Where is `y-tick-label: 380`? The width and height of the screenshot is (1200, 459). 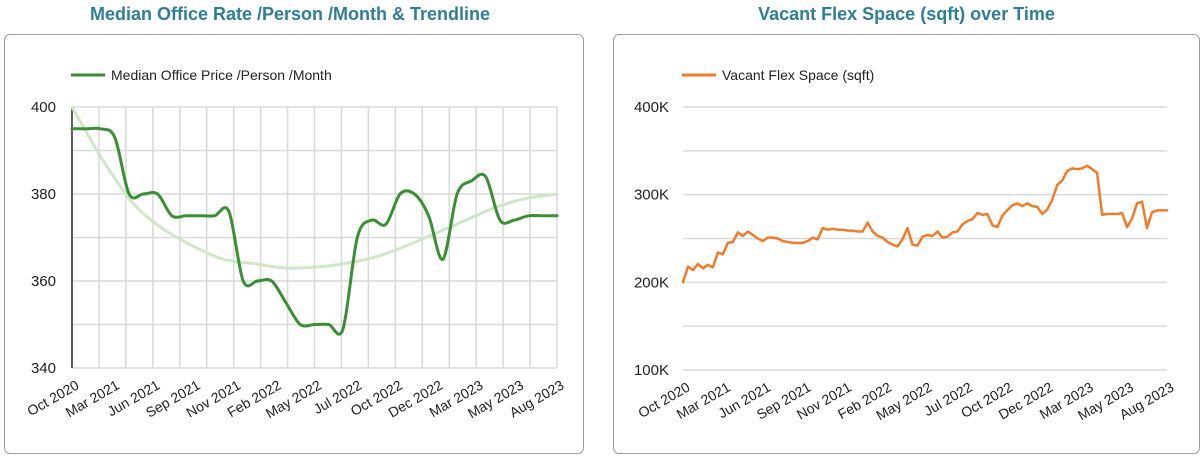
y-tick-label: 380 is located at coordinates (43, 194).